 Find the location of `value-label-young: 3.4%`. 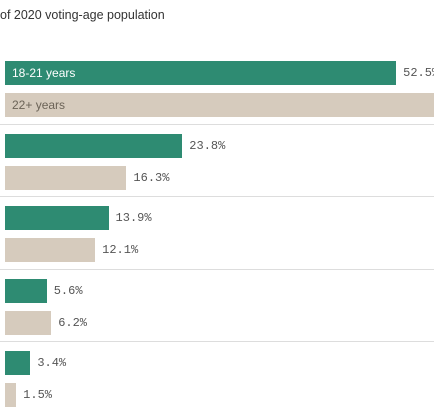

value-label-young: 3.4% is located at coordinates (52, 363).